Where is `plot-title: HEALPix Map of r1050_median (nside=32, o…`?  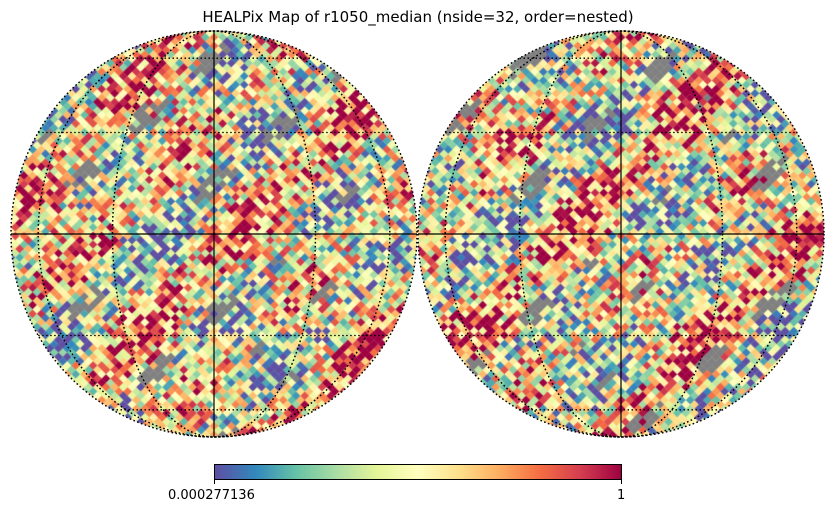 plot-title: HEALPix Map of r1050_median (nside=32, o… is located at coordinates (418, 17).